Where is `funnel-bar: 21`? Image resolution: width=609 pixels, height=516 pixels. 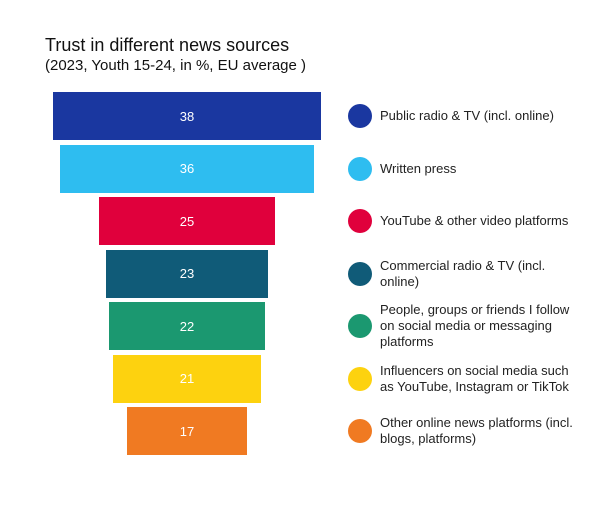 funnel-bar: 21 is located at coordinates (187, 378).